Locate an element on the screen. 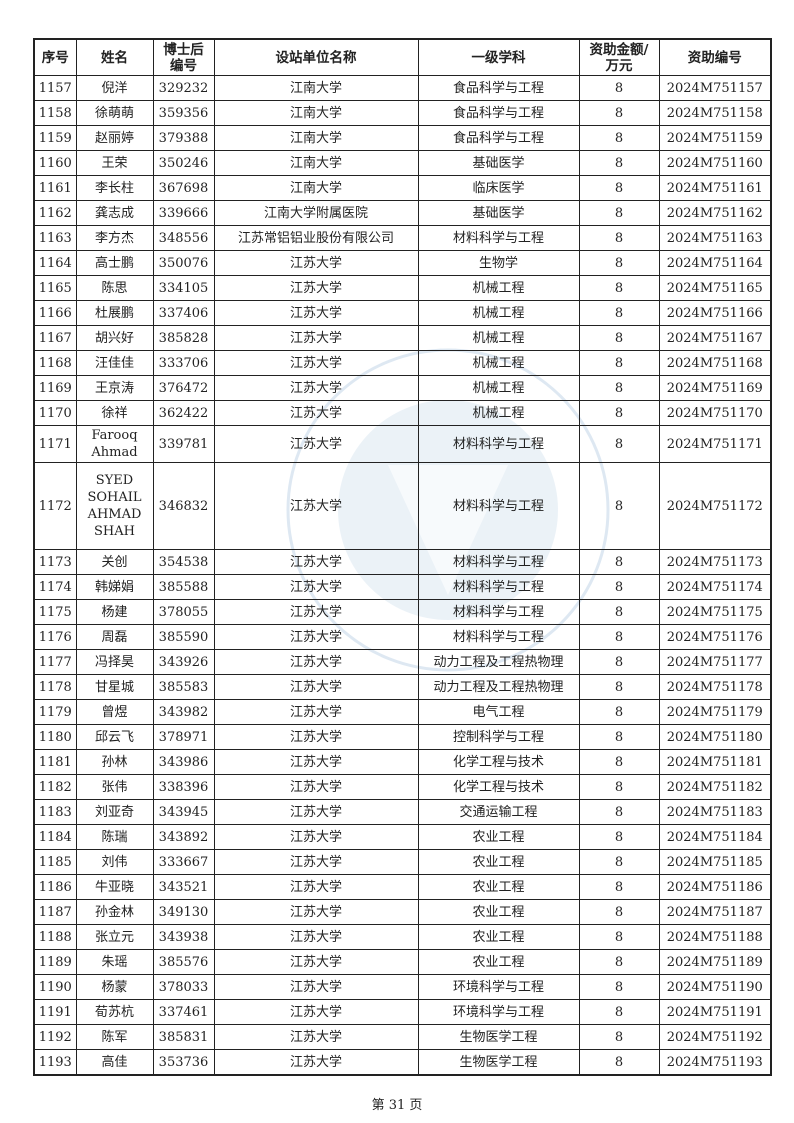 The width and height of the screenshot is (794, 1123). grant-id-cell: 2024M751187 is located at coordinates (715, 912).